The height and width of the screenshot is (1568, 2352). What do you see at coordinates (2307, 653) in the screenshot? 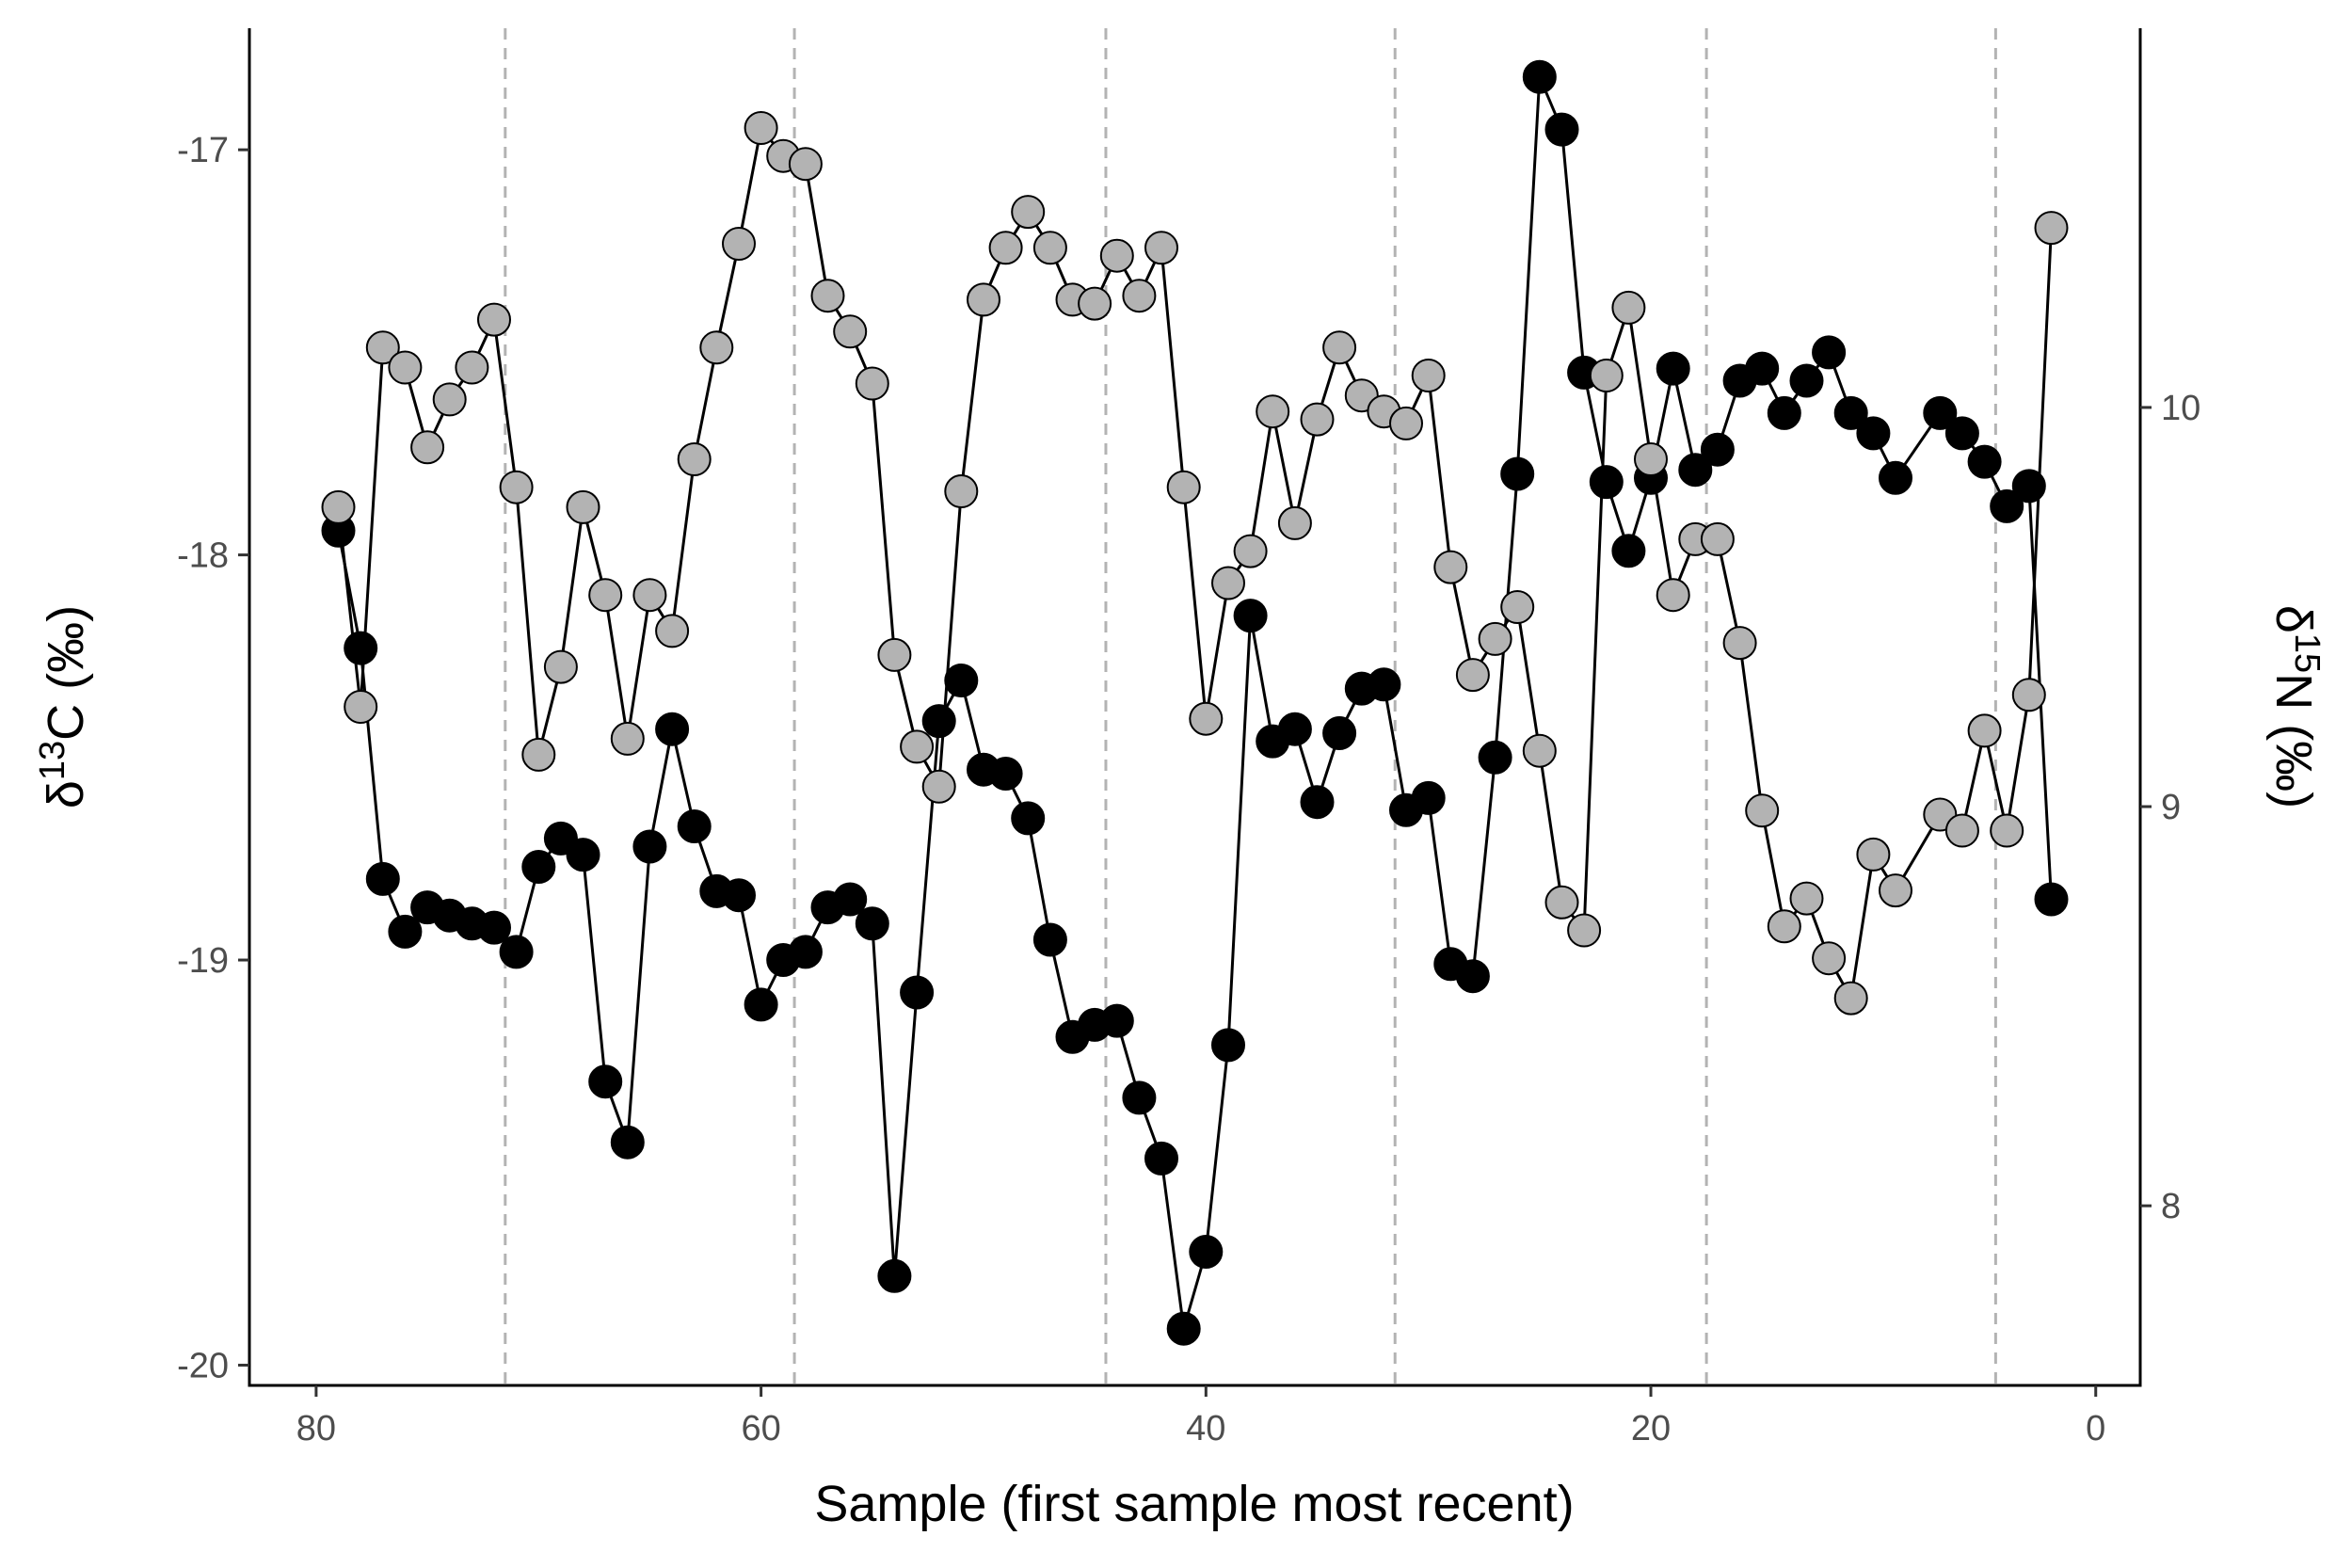
I see `y-right-superscript: 15` at bounding box center [2307, 653].